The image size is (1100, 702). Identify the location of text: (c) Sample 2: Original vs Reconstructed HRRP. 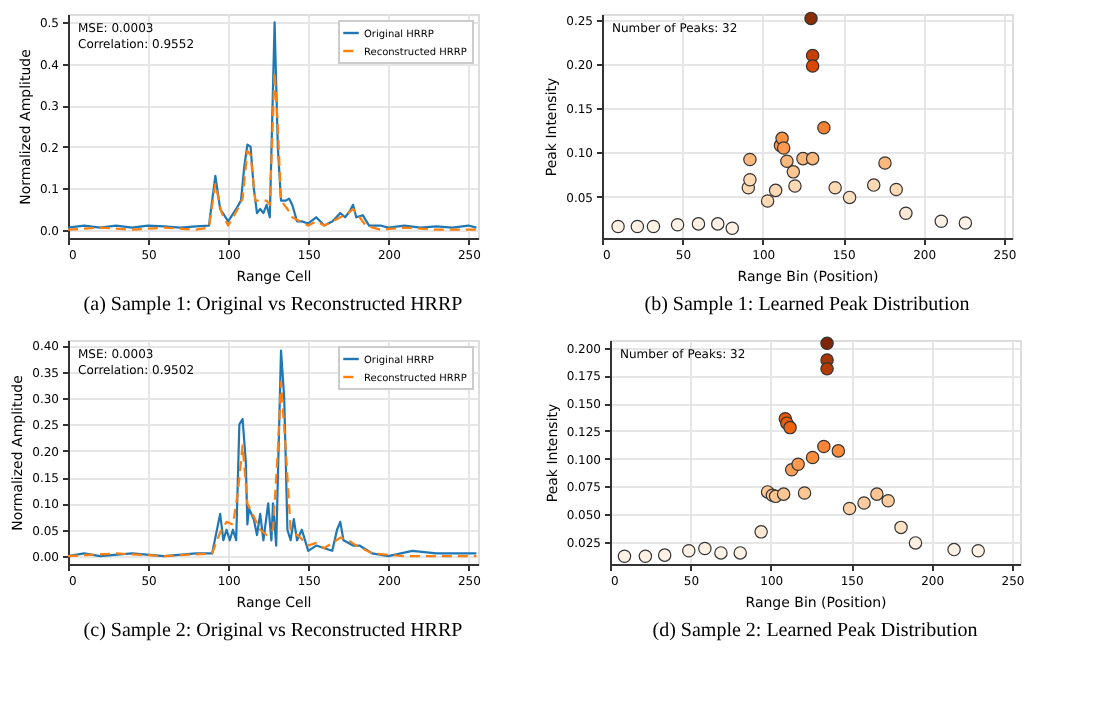
(273, 631).